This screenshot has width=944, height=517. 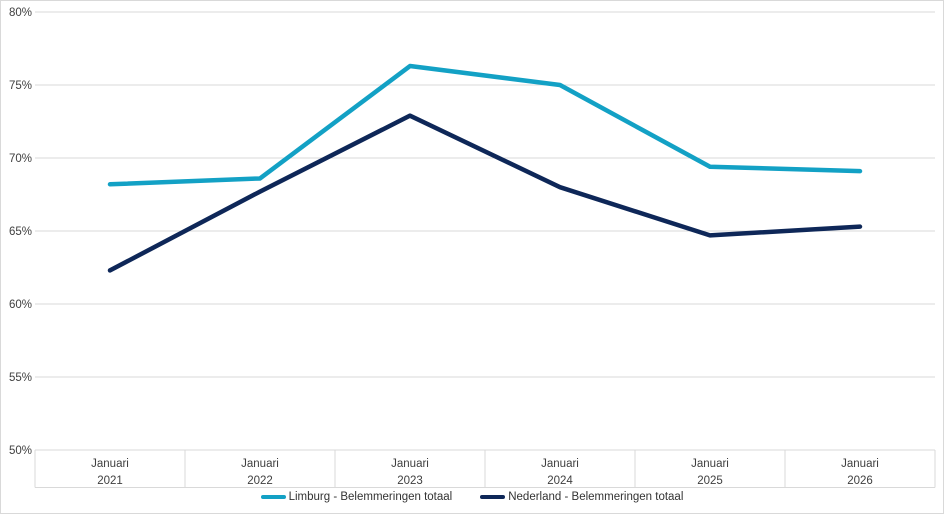 I want to click on y-axis-tick-label: 55%, so click(x=20, y=378).